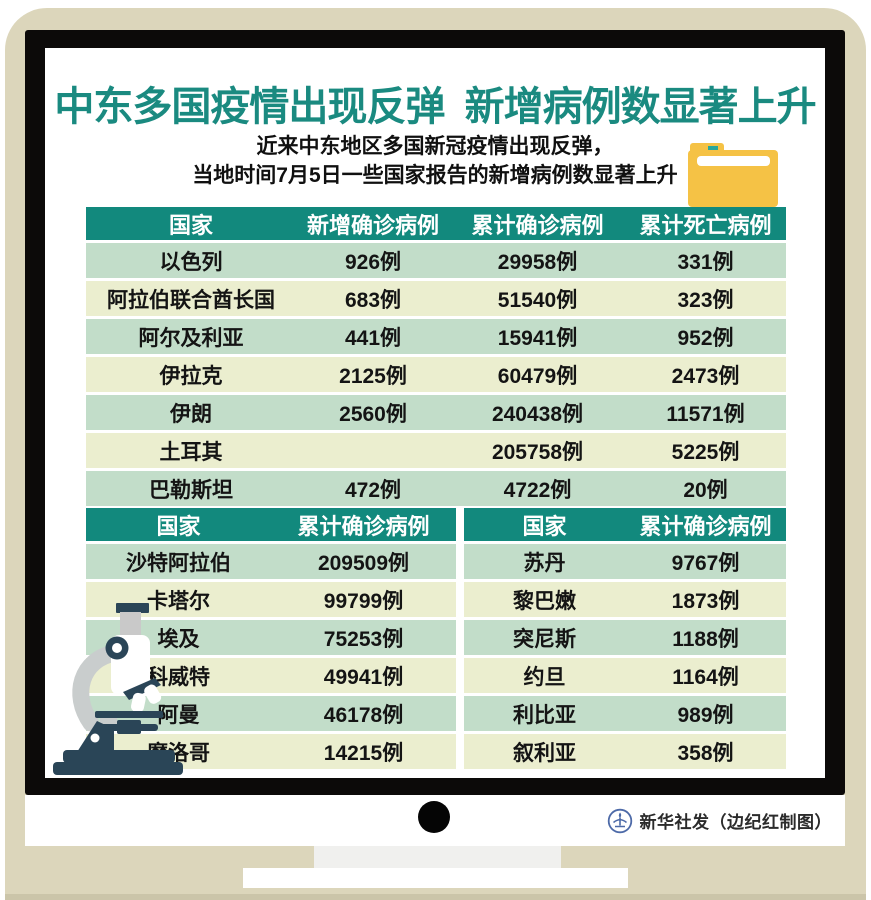  I want to click on table-cell: 205758例, so click(537, 452).